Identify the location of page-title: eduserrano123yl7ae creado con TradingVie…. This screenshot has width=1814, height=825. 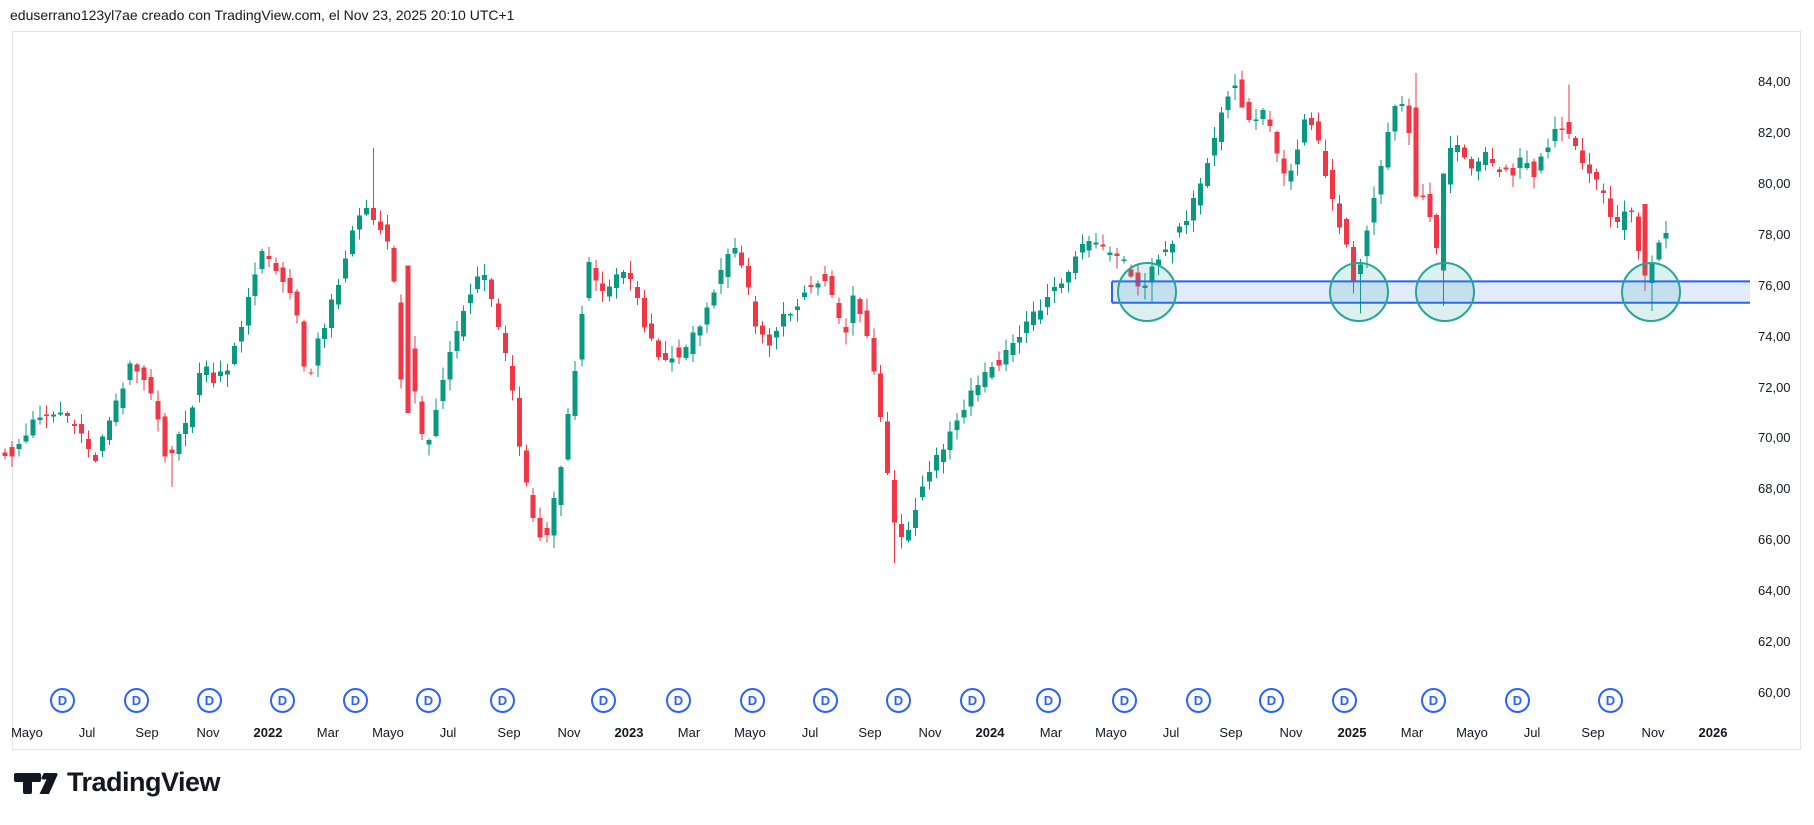
(262, 15).